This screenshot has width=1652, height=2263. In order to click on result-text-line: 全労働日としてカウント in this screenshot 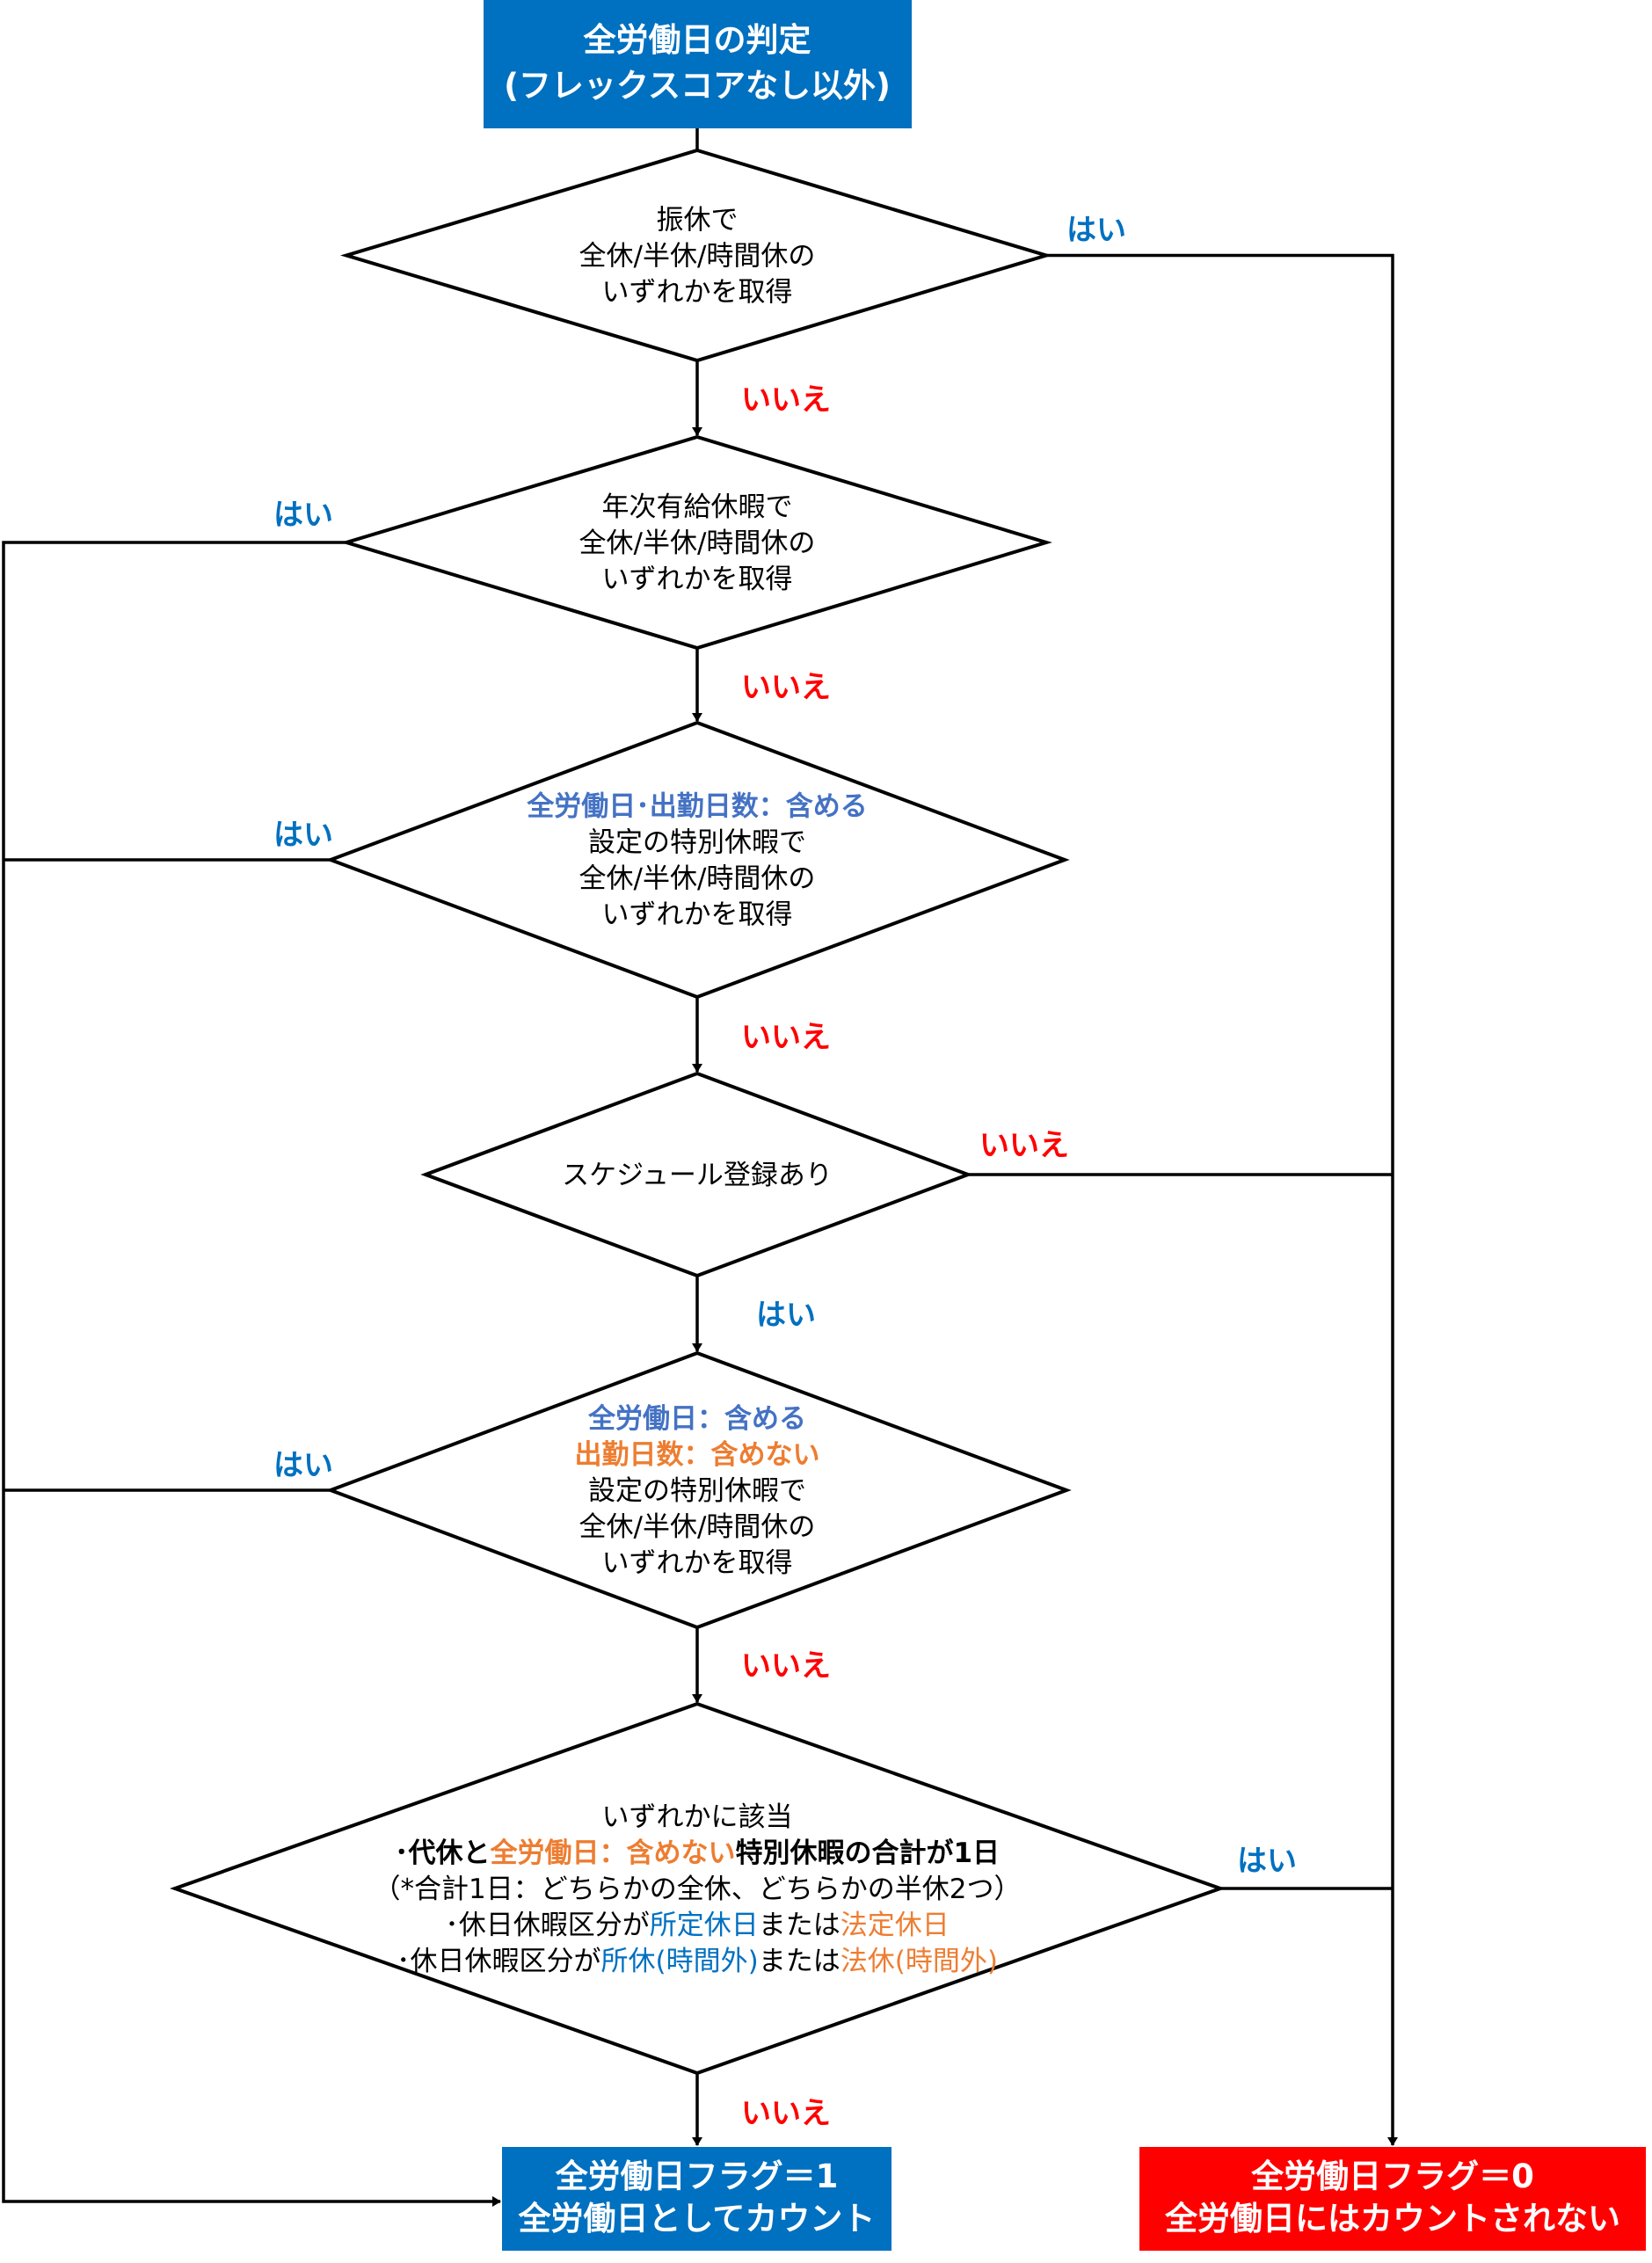, I will do `click(697, 2219)`.